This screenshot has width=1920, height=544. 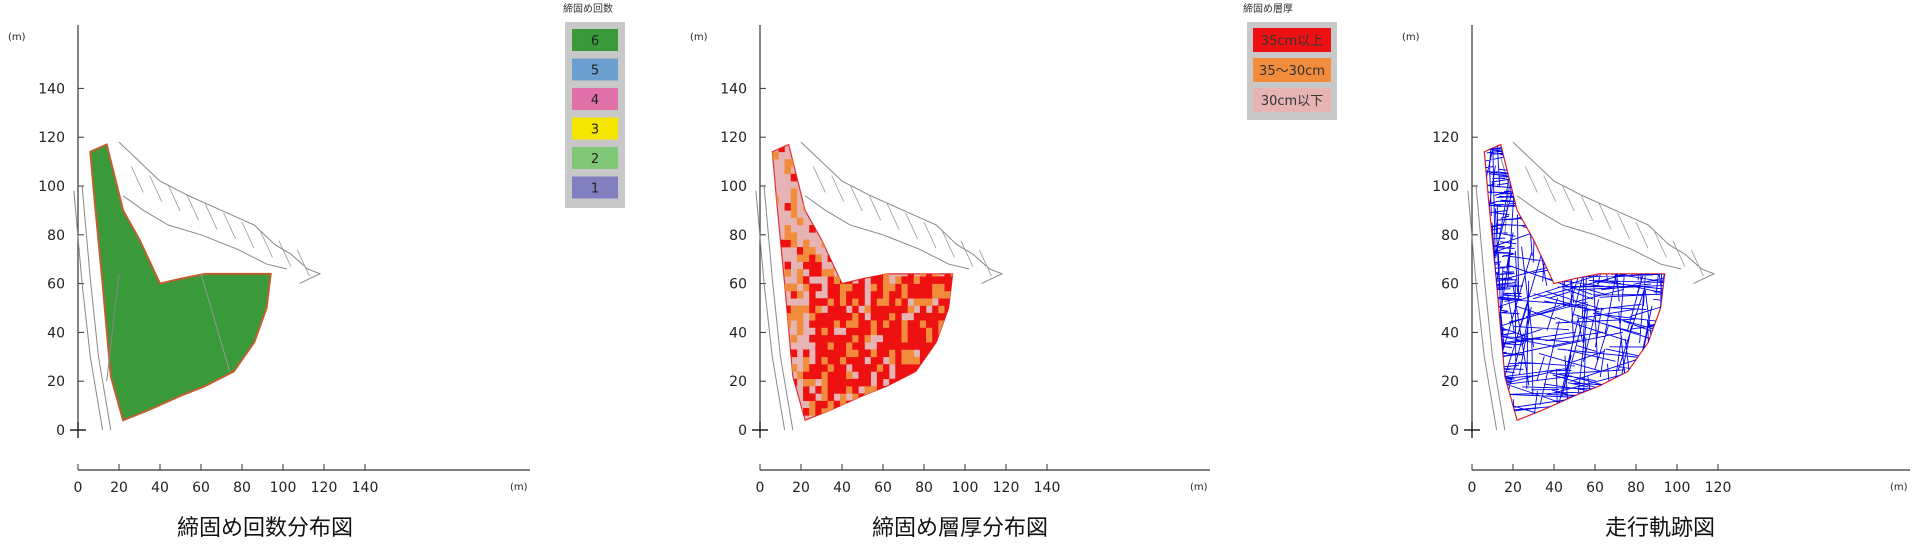 I want to click on x-tick-label: 60, so click(x=1595, y=488).